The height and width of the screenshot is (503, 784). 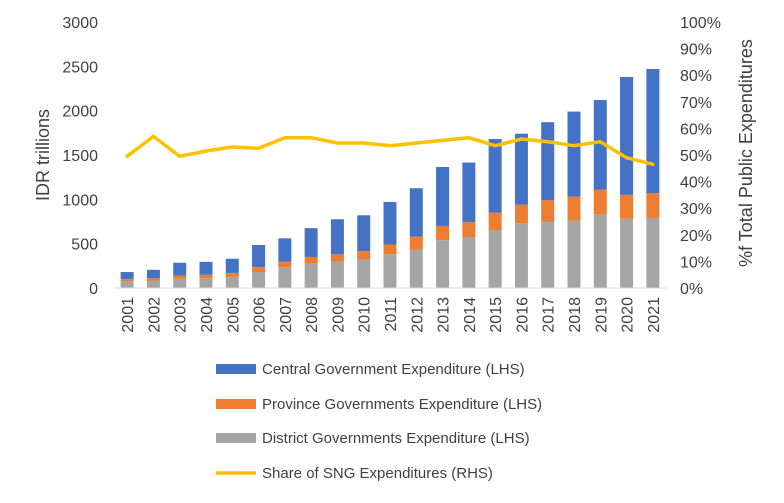 What do you see at coordinates (365, 315) in the screenshot?
I see `x-tick-label: 2010` at bounding box center [365, 315].